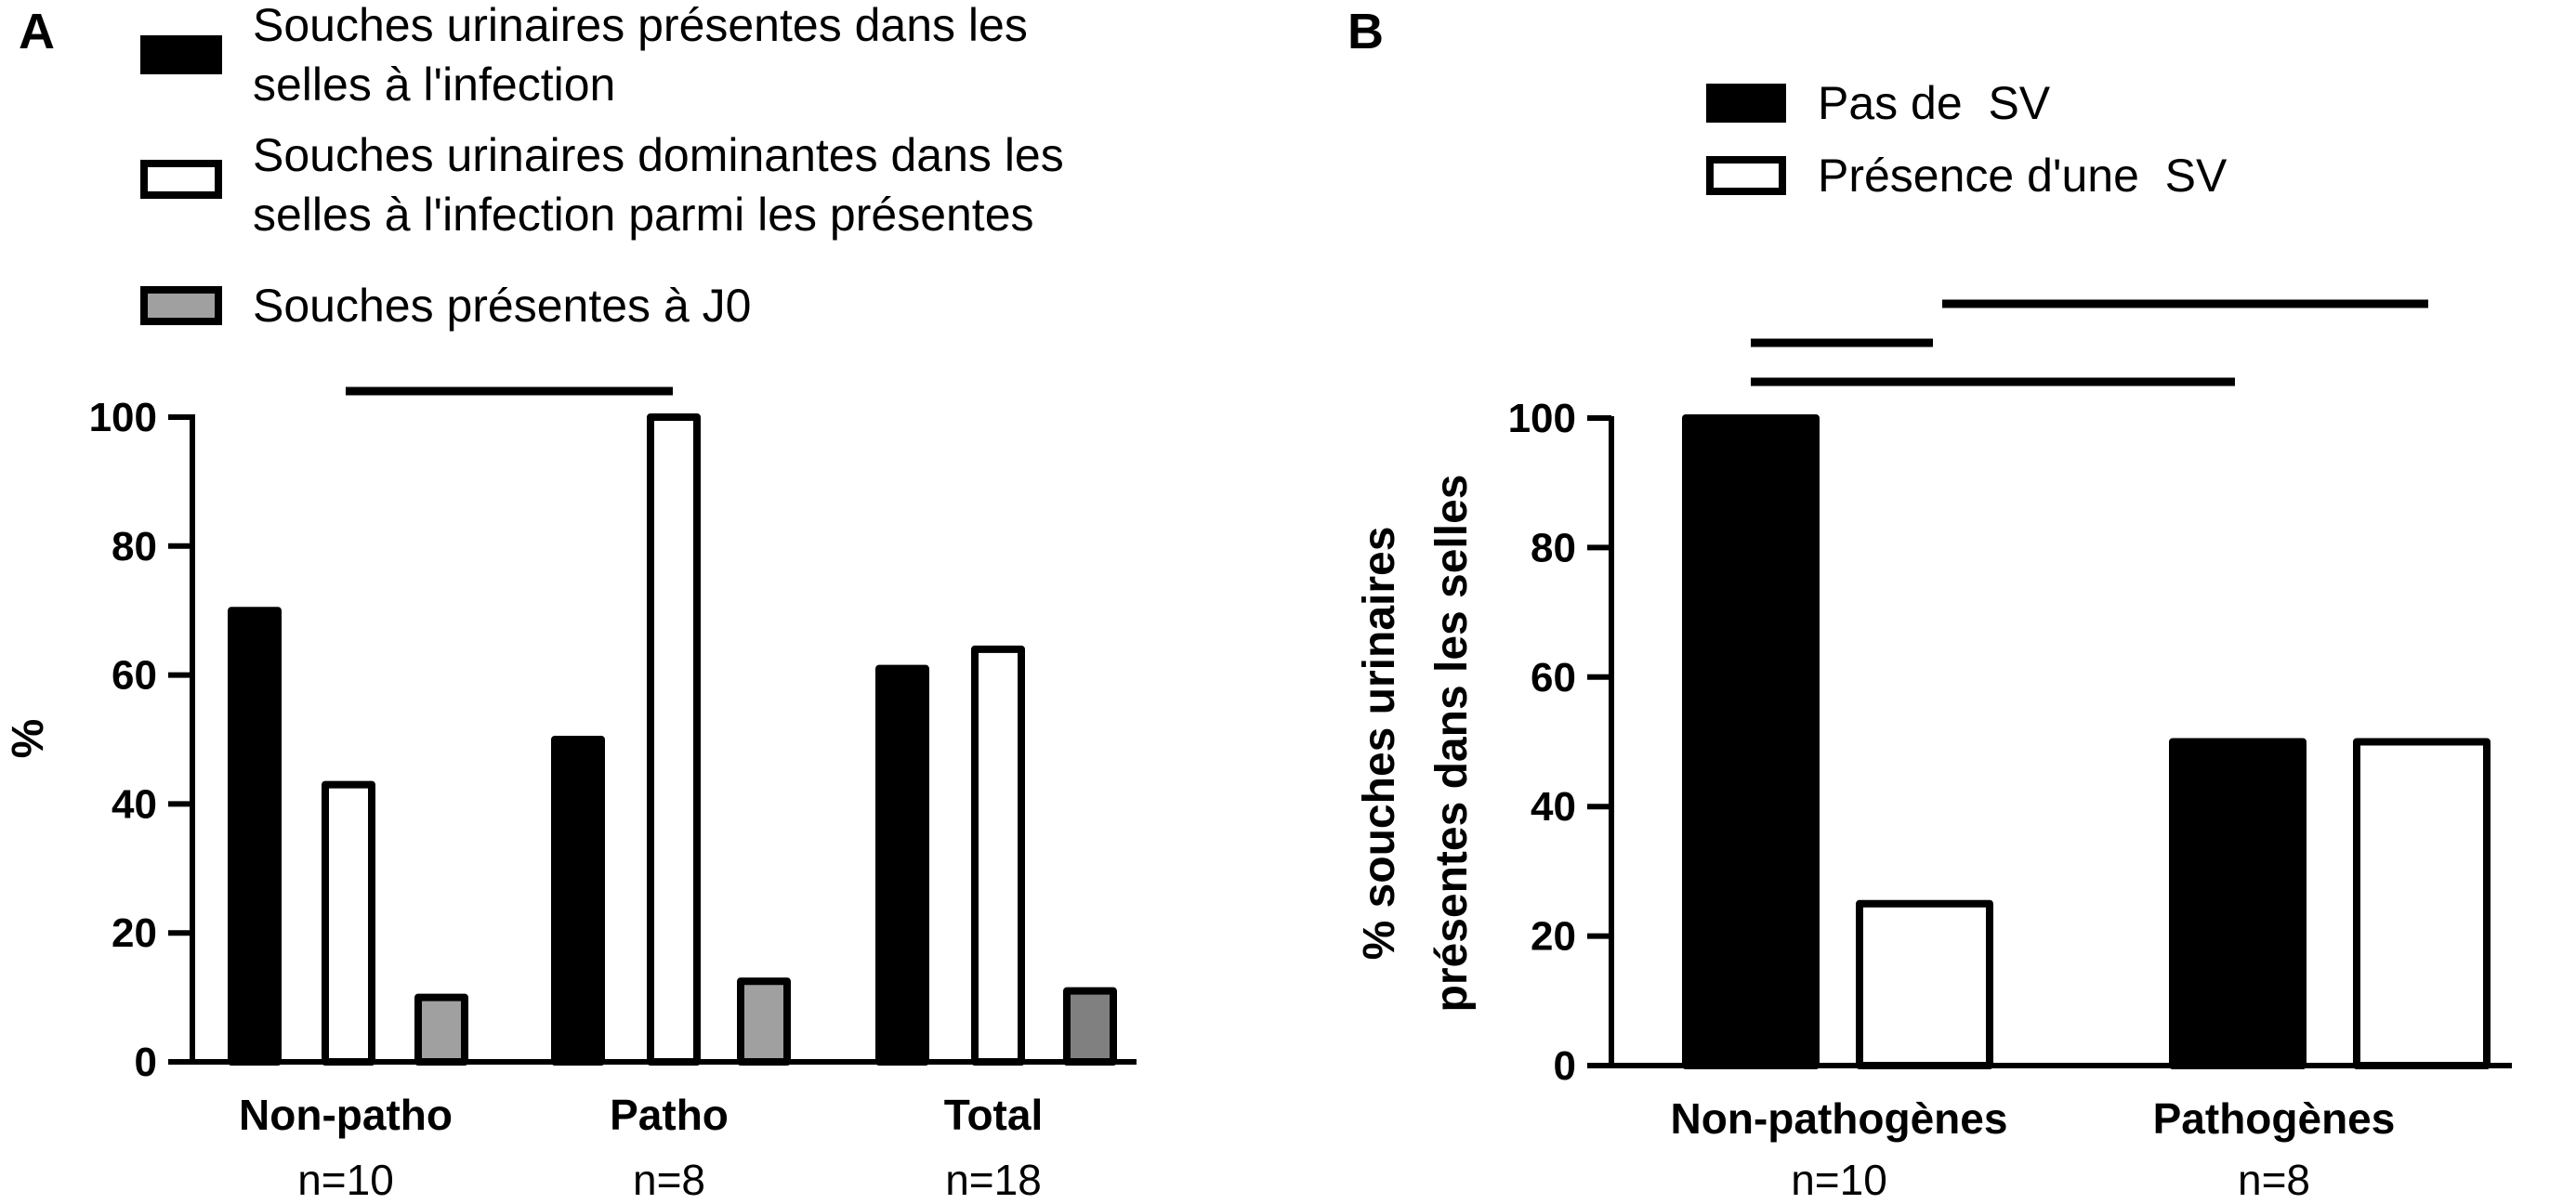 This screenshot has width=2576, height=1204. Describe the element at coordinates (134, 933) in the screenshot. I see `panel-a-y-tick-label: 20` at that location.